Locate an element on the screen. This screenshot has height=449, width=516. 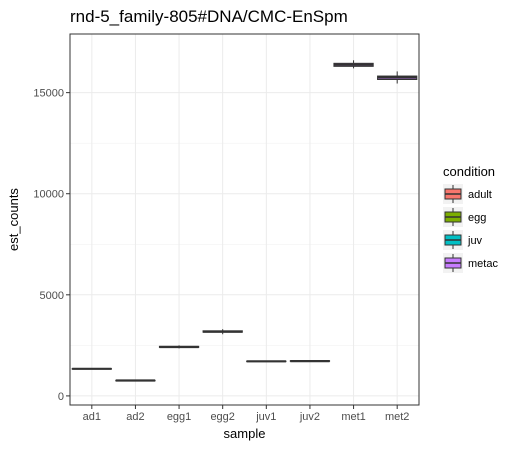
legend-item-egg: egg is located at coordinates (464, 217).